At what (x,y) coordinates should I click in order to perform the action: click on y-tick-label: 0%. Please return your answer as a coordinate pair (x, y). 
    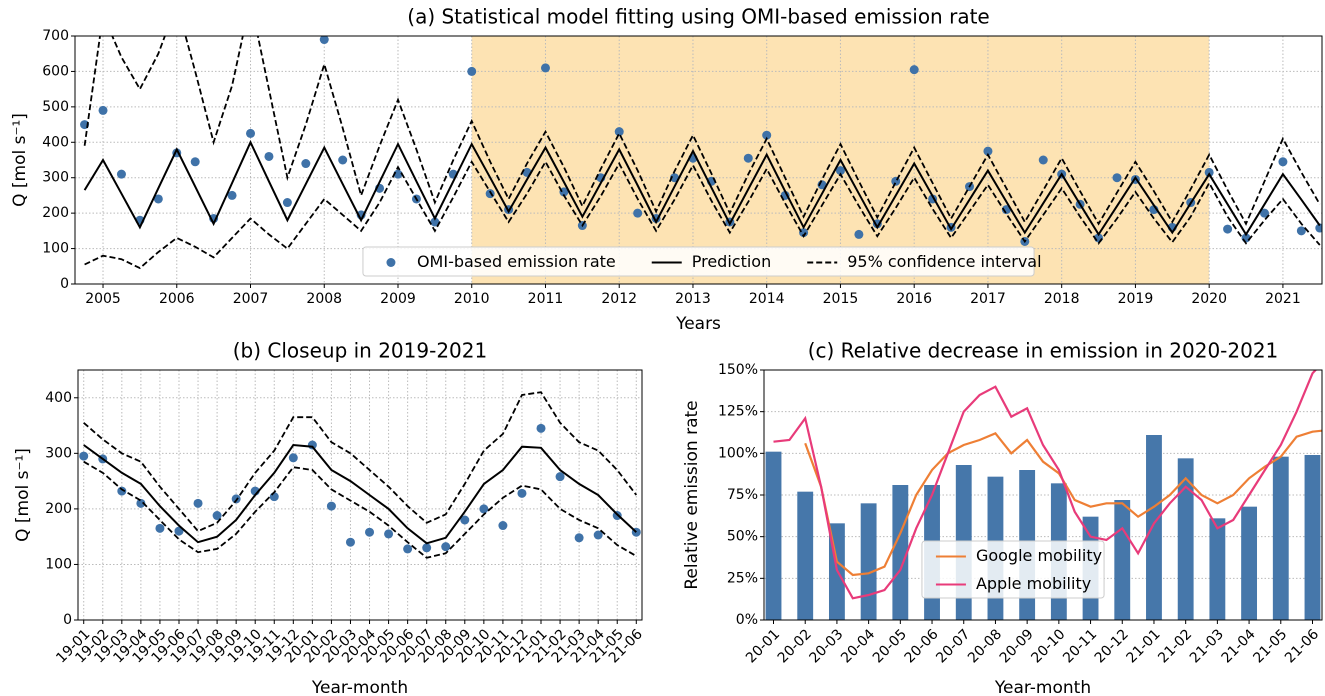
    Looking at the image, I should click on (747, 620).